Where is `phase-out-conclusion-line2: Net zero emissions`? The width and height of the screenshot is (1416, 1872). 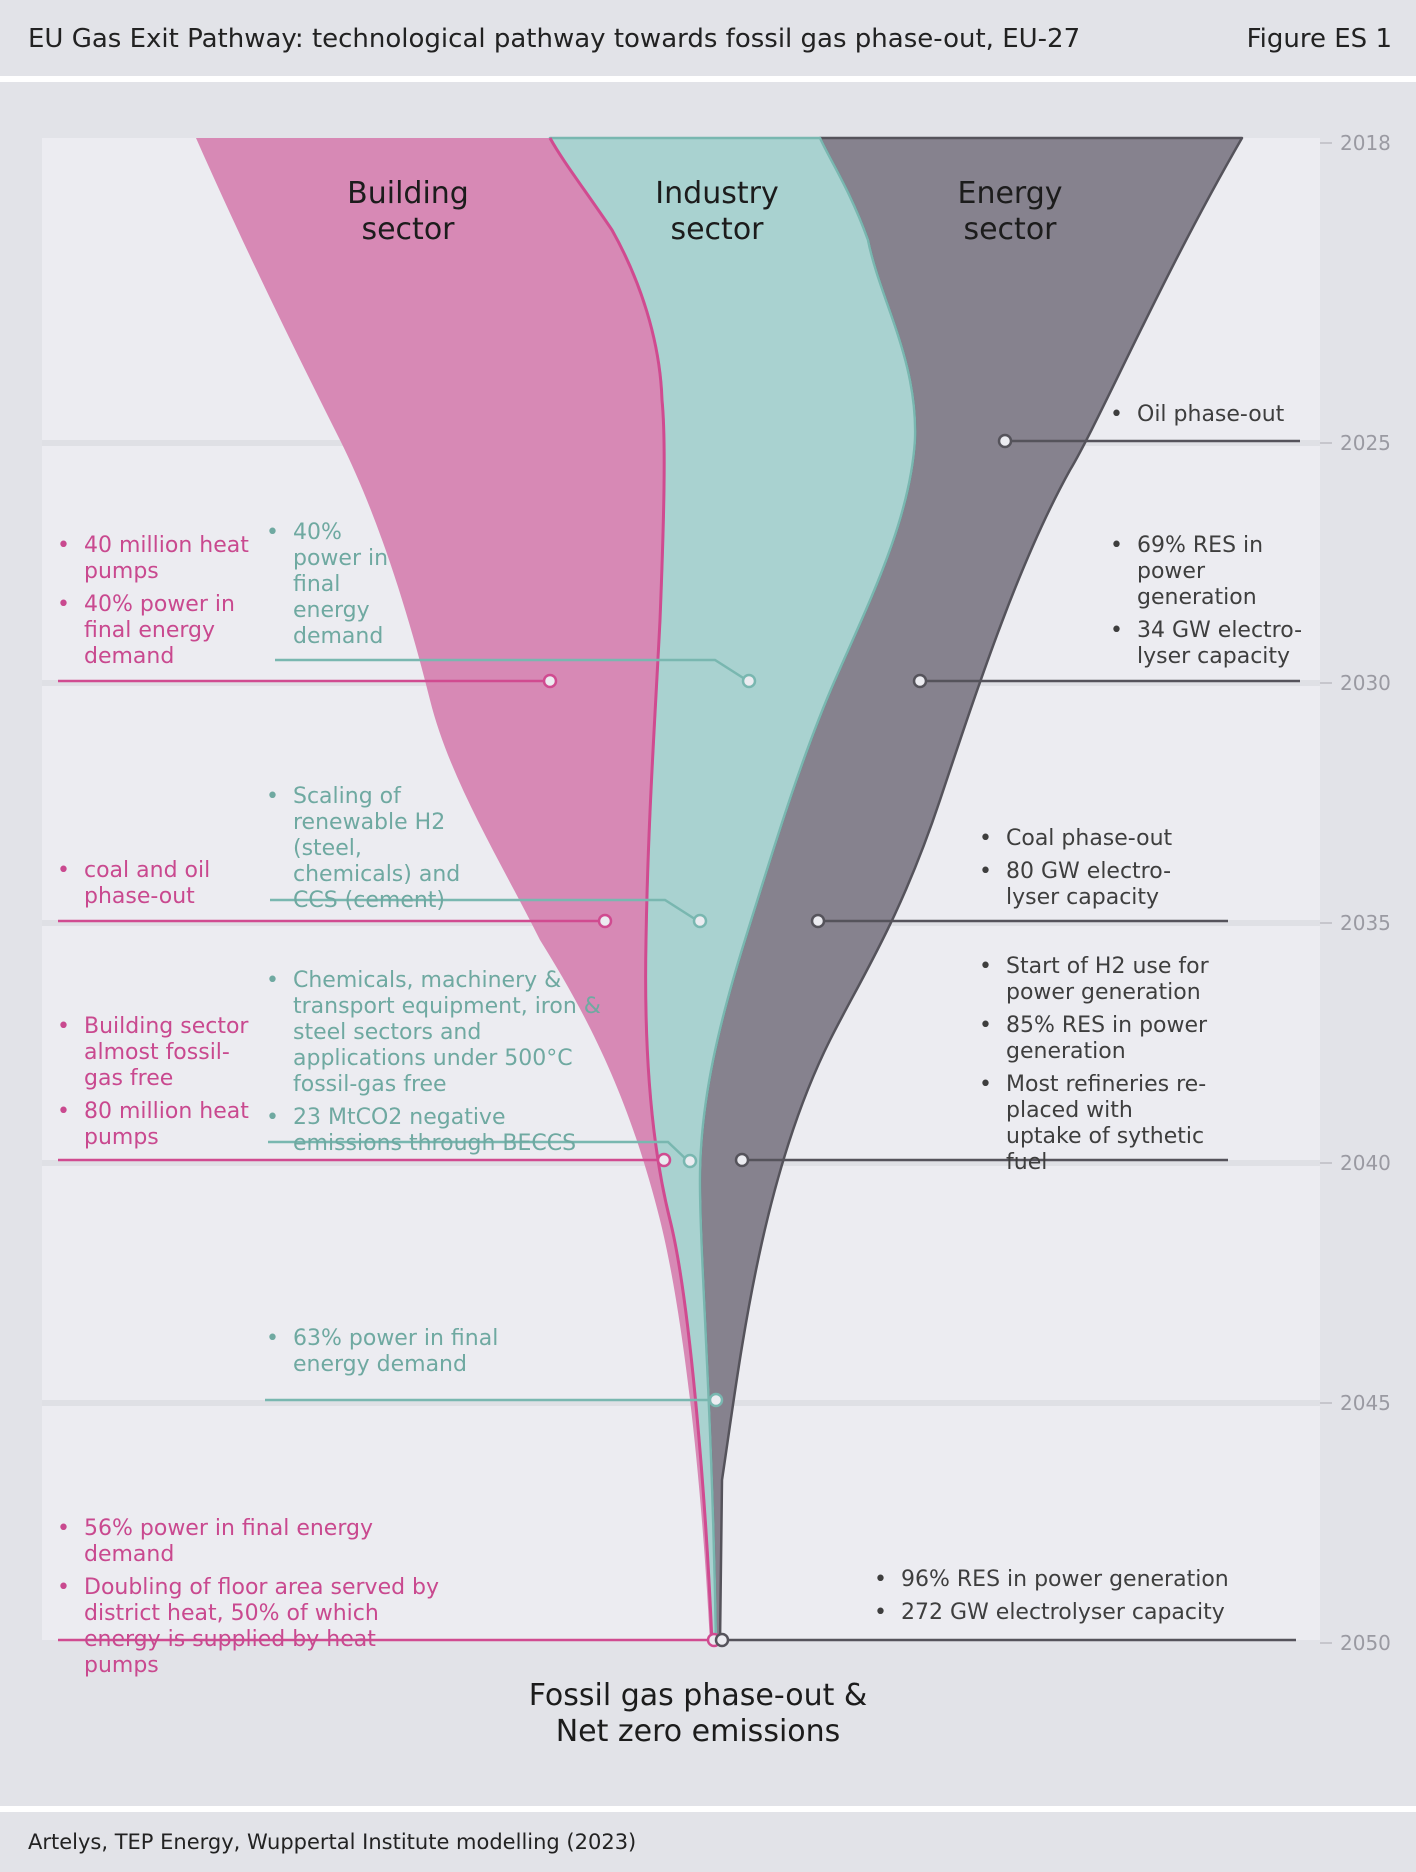 phase-out-conclusion-line2: Net zero emissions is located at coordinates (698, 1731).